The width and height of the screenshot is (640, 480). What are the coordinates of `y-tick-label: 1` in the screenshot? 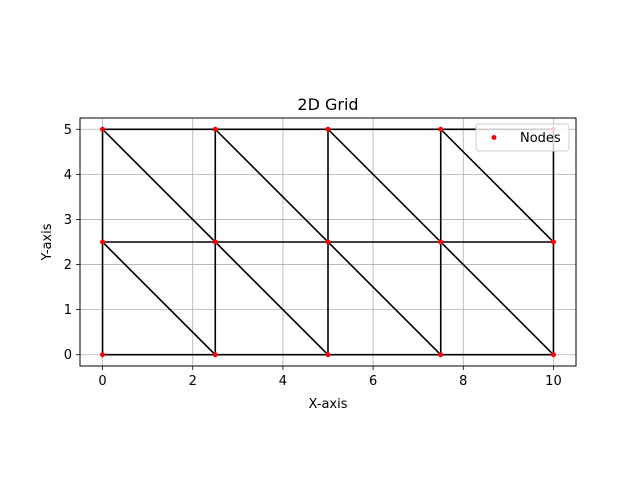 It's located at (68, 310).